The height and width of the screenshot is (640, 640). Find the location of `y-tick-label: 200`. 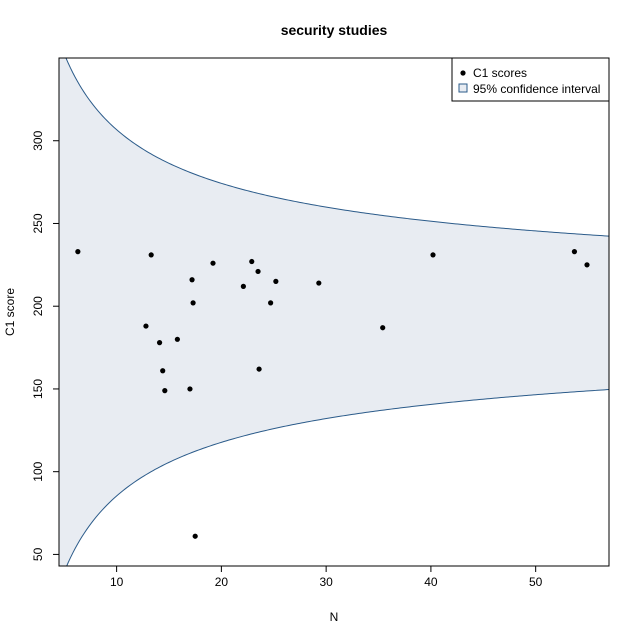

y-tick-label: 200 is located at coordinates (38, 306).